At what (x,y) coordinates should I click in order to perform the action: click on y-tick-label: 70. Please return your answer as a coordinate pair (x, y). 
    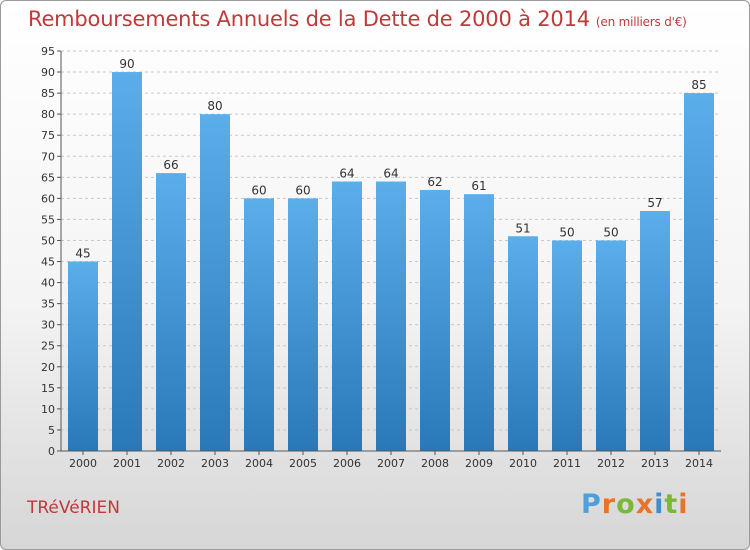
    Looking at the image, I should click on (48, 156).